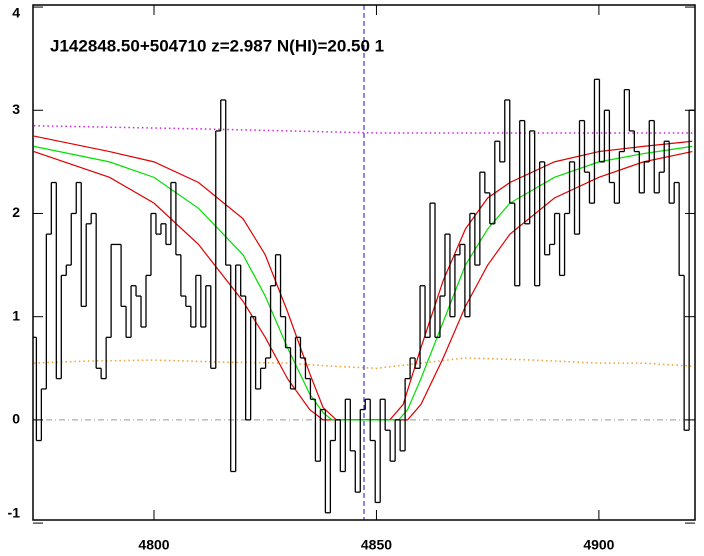  Describe the element at coordinates (16, 315) in the screenshot. I see `y-tick-label: 1` at that location.